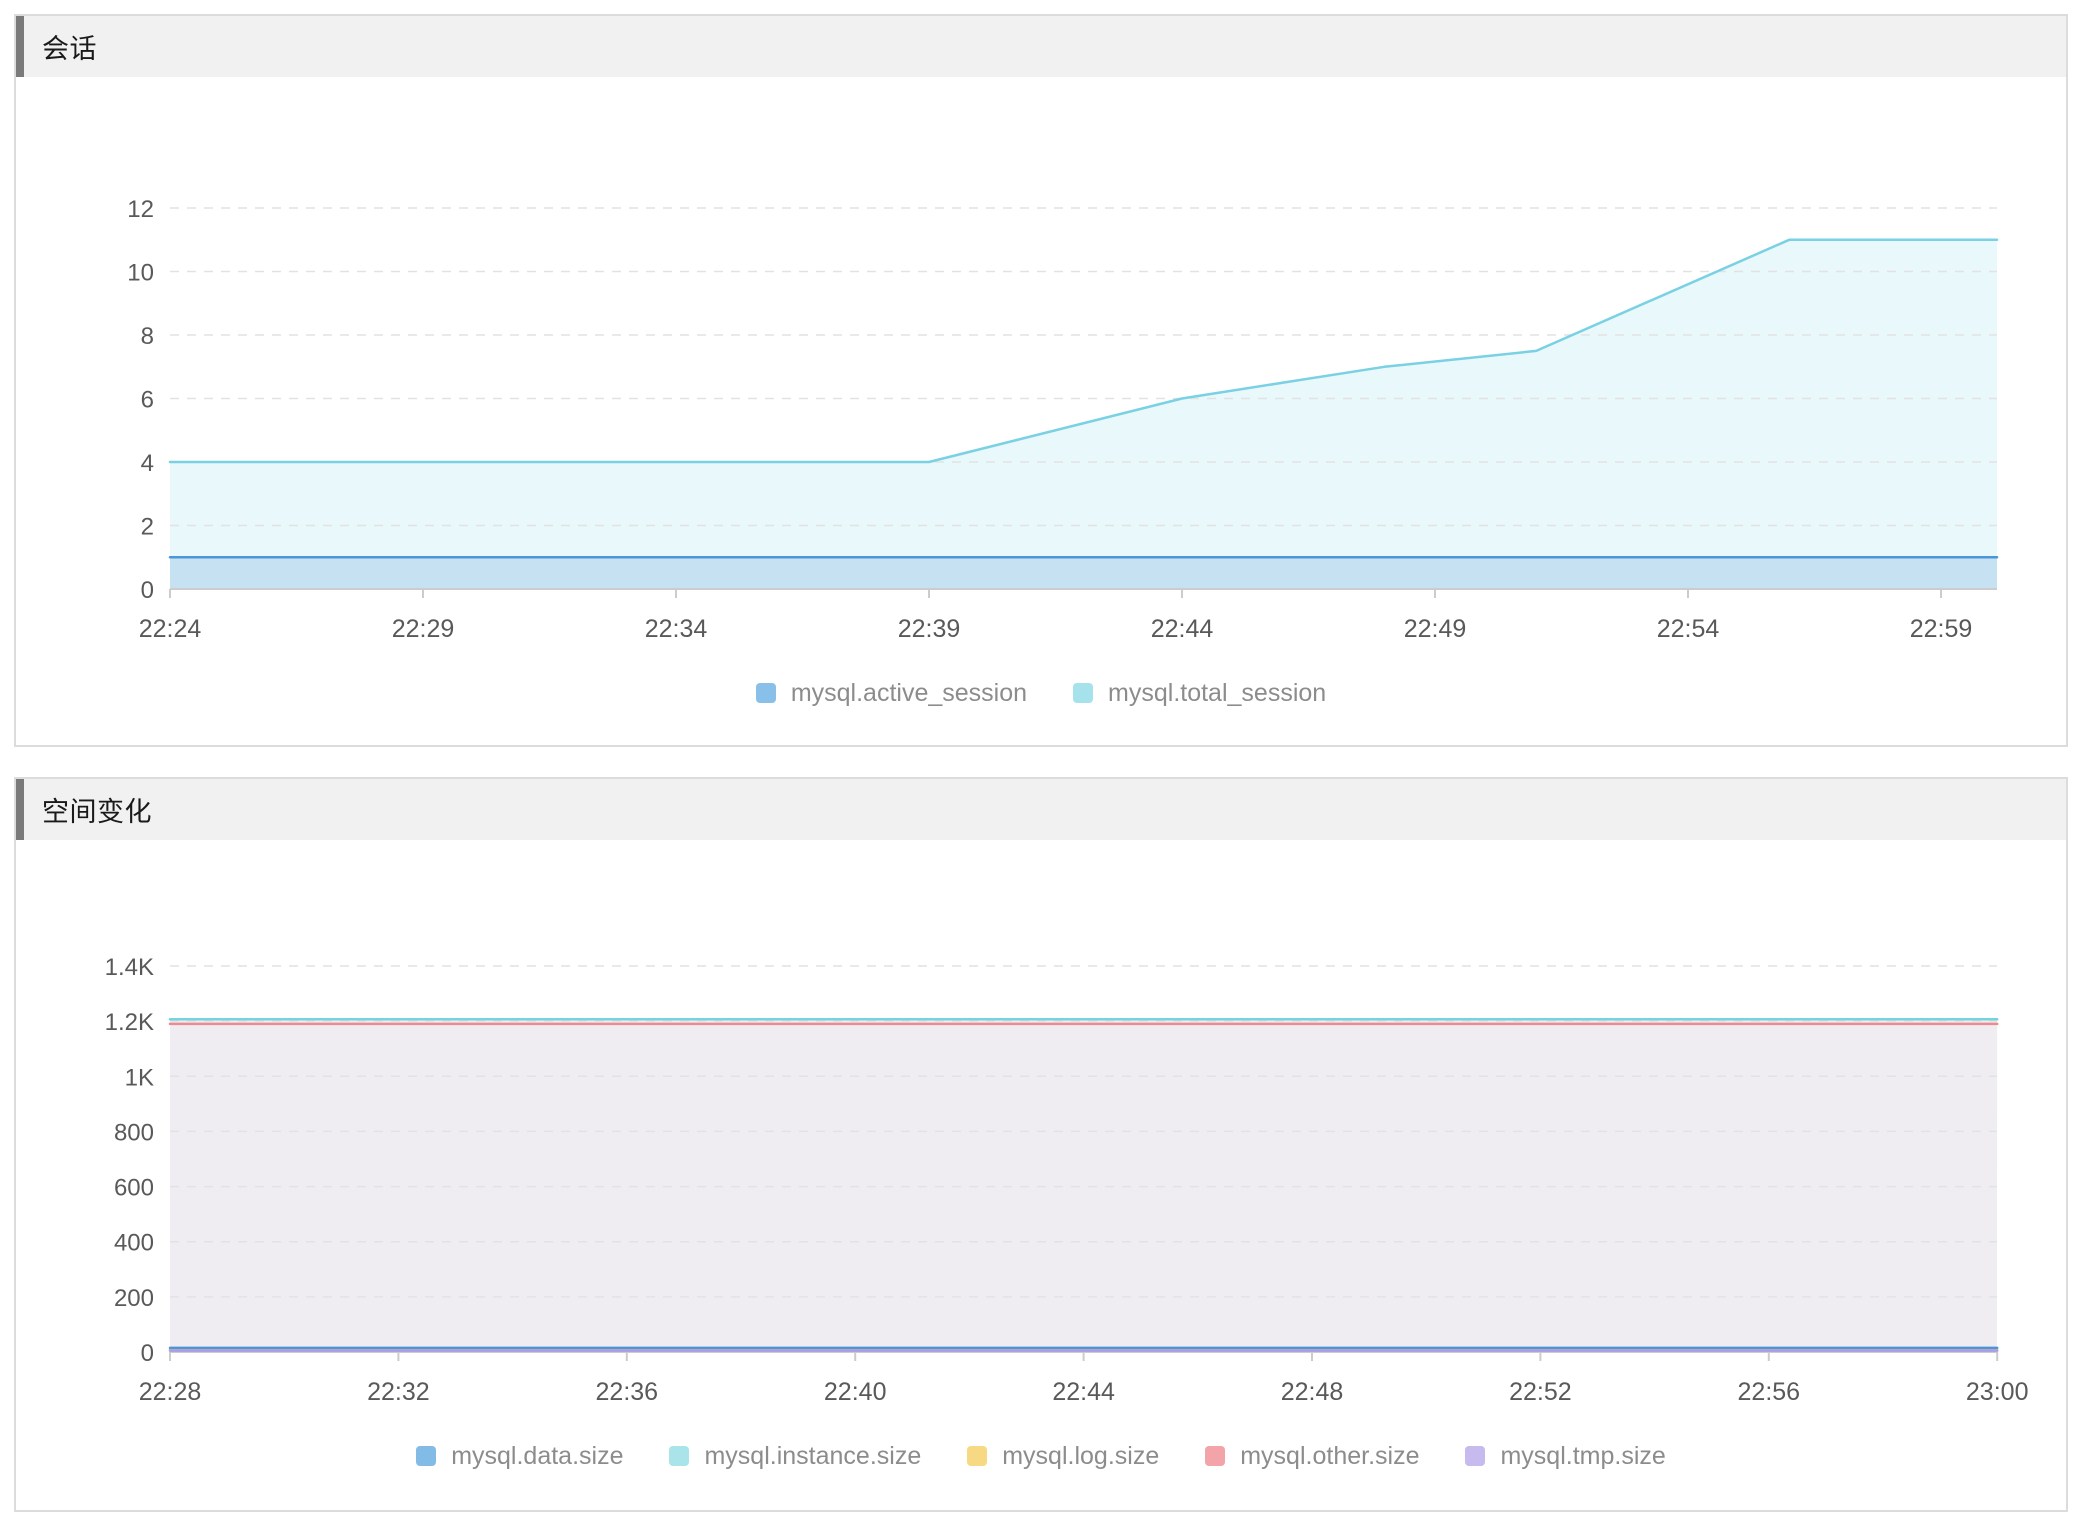 This screenshot has width=2082, height=1524. Describe the element at coordinates (129, 1160) in the screenshot. I see `y-axis-labels: 0 200 400 600 800 1K 1.2K 1.4K` at that location.